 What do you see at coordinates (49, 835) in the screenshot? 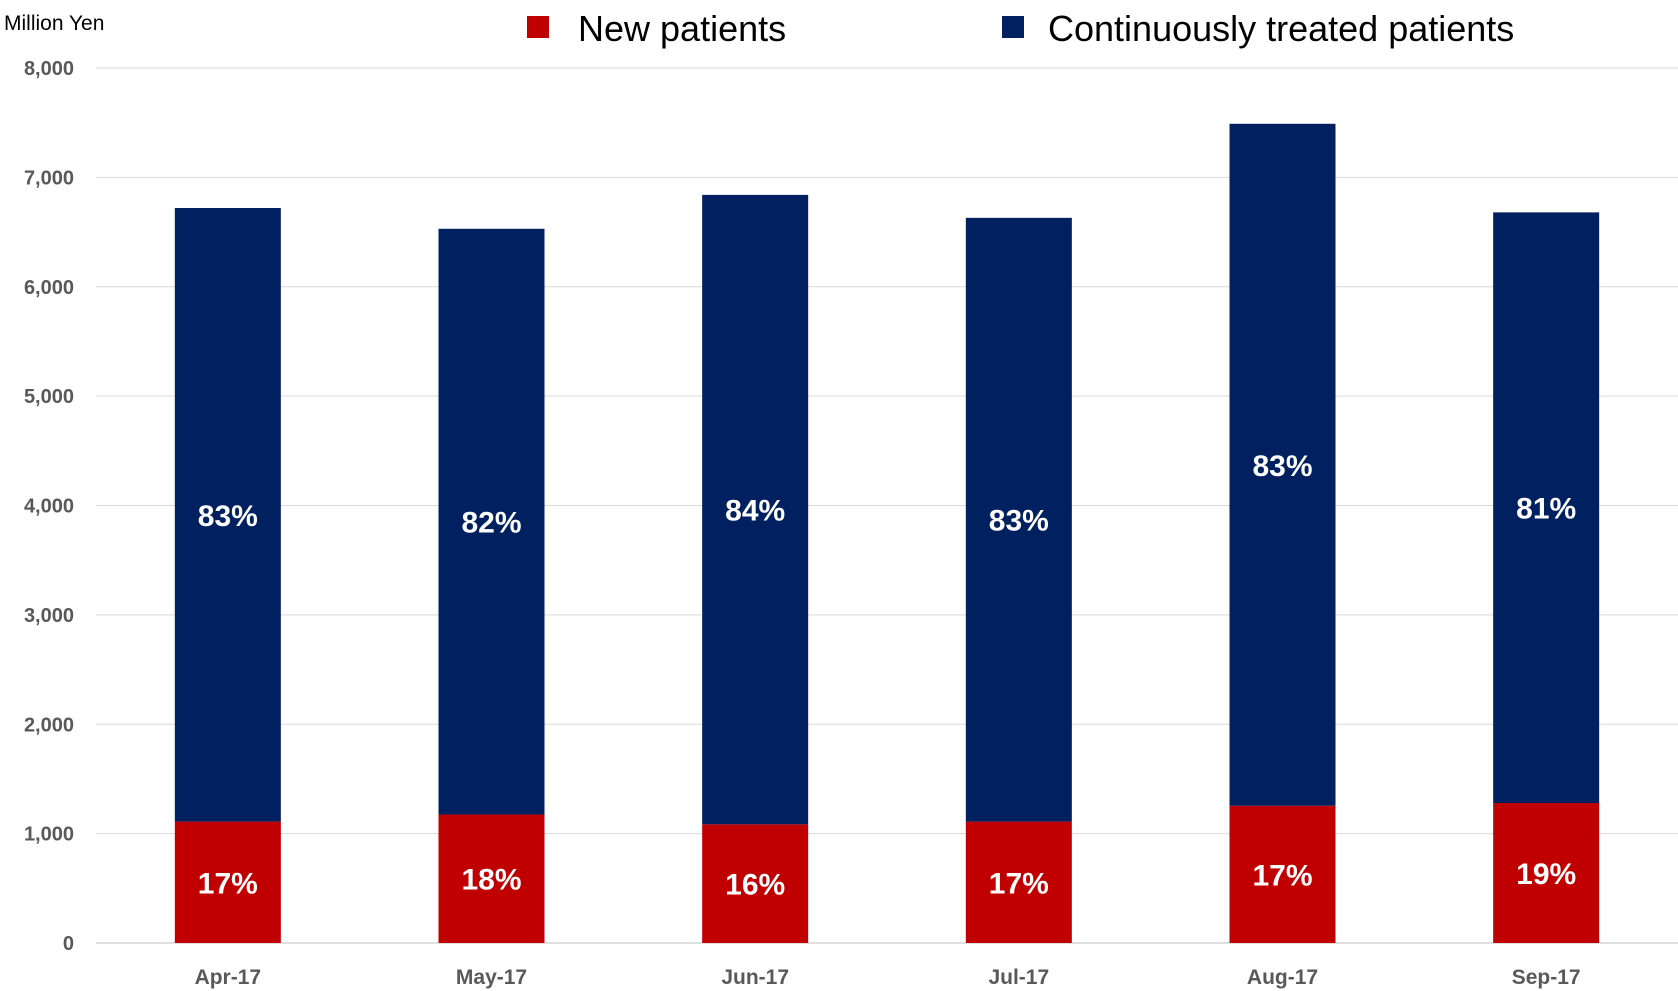
I see `y-tick-label: 1,000` at bounding box center [49, 835].